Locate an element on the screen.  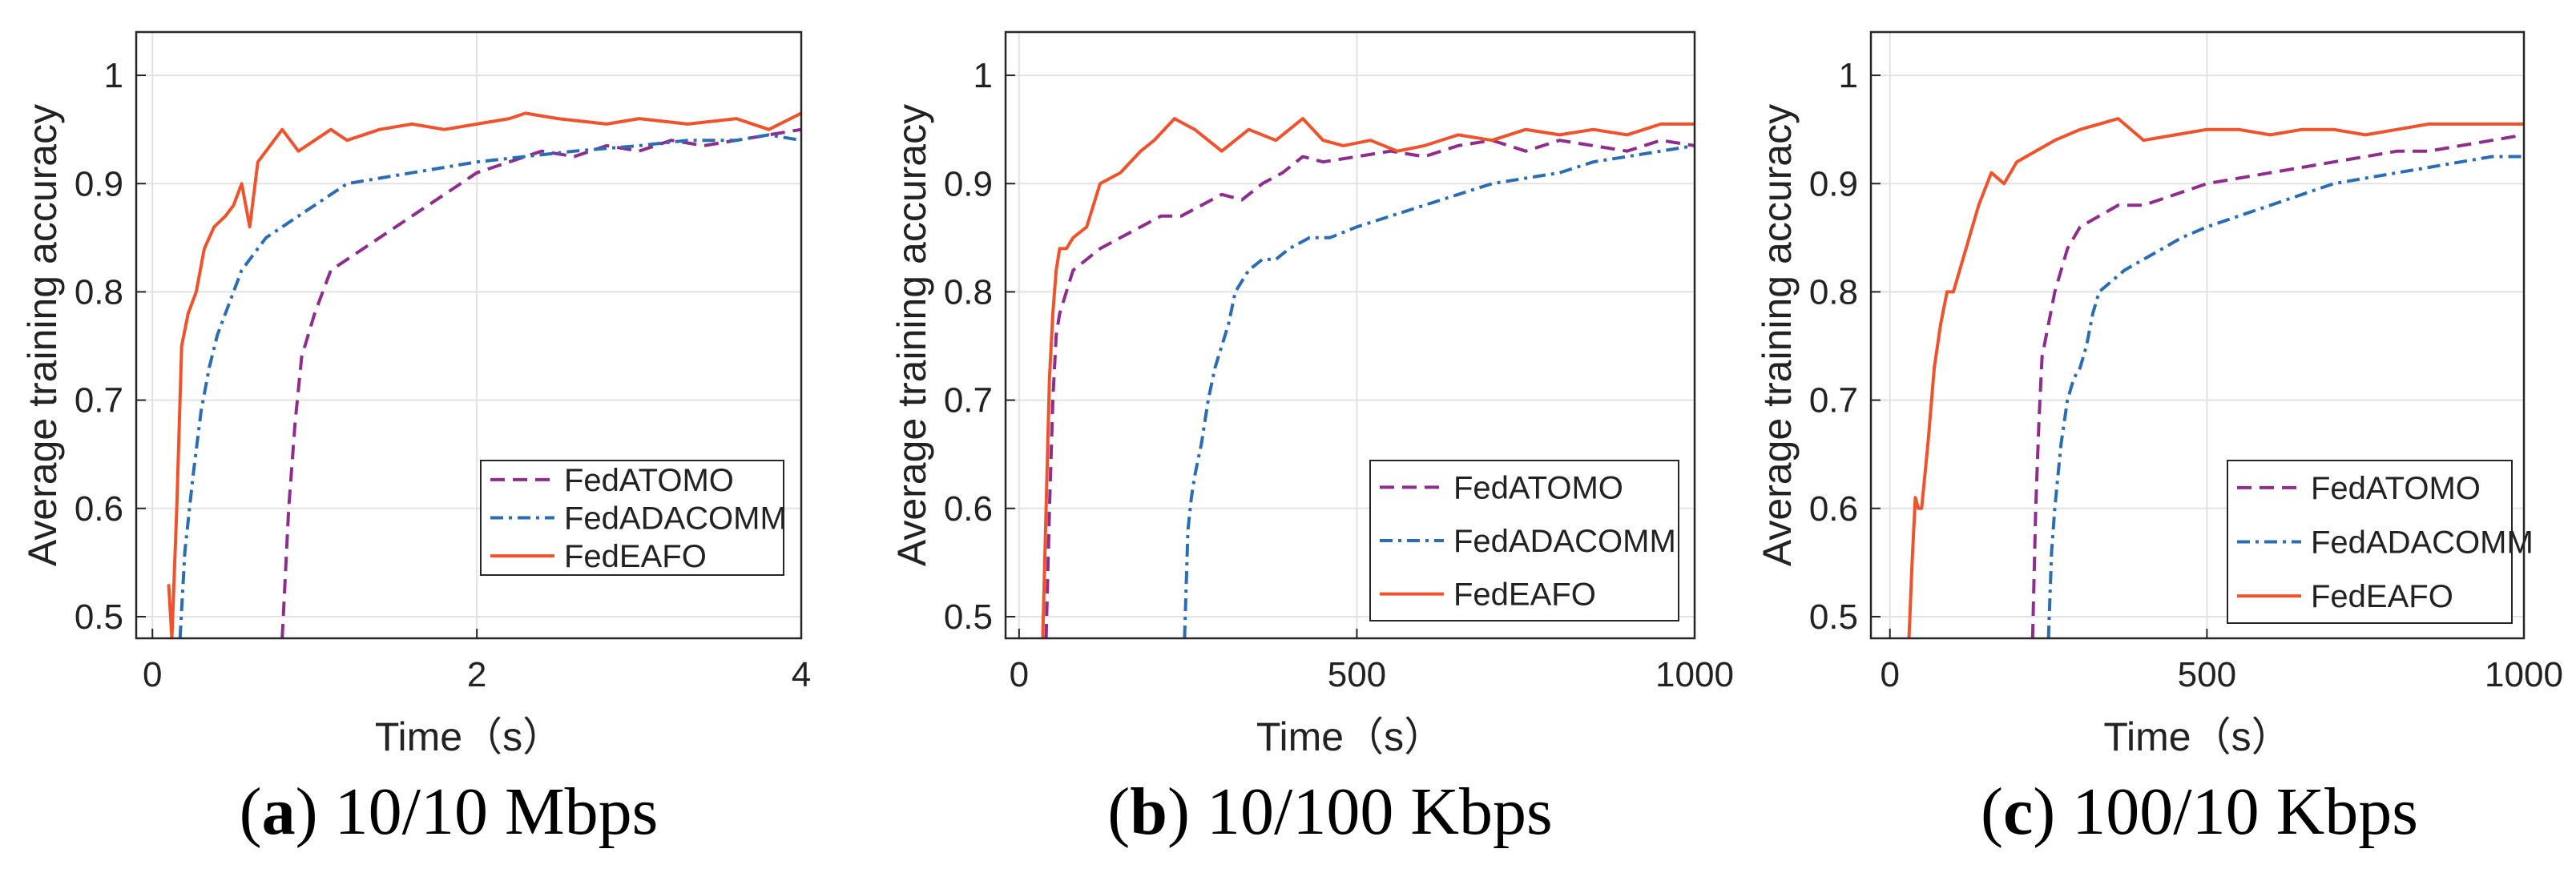
x-tick-label: 4 is located at coordinates (801, 675).